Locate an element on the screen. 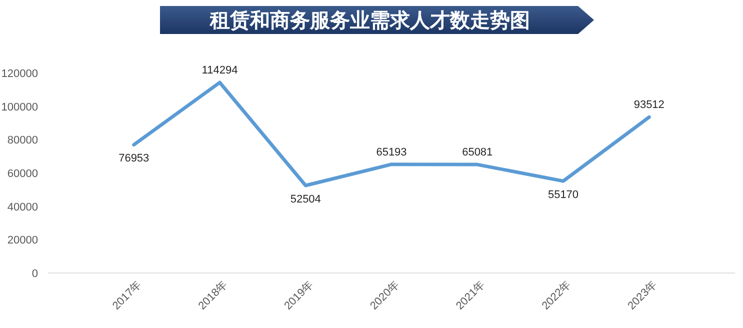 The height and width of the screenshot is (328, 743). y-tick-label: 60000 is located at coordinates (22, 174).